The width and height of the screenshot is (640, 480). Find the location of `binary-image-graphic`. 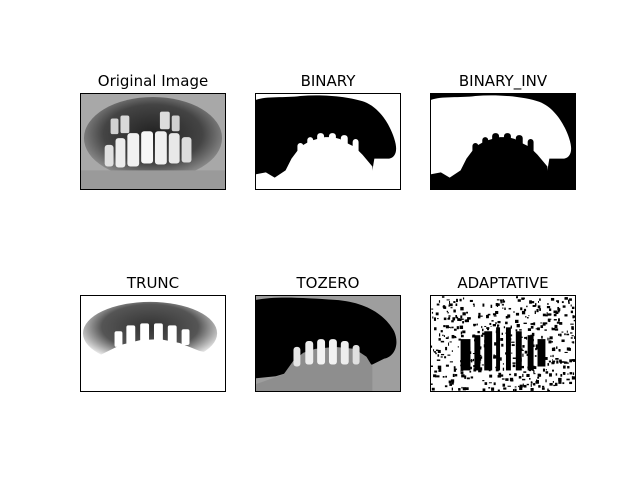

binary-image-graphic is located at coordinates (328, 141).